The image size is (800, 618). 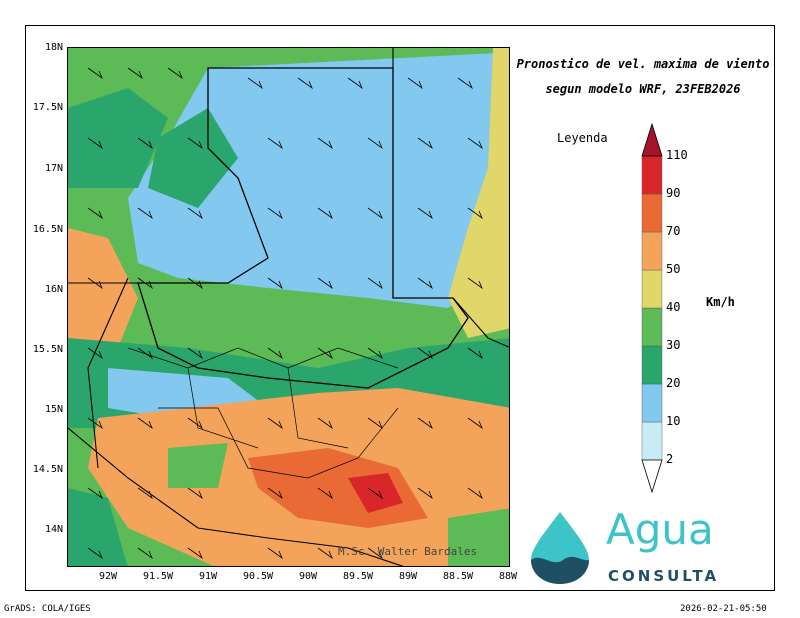 I want to click on lat-label: 16N, so click(x=53, y=289).